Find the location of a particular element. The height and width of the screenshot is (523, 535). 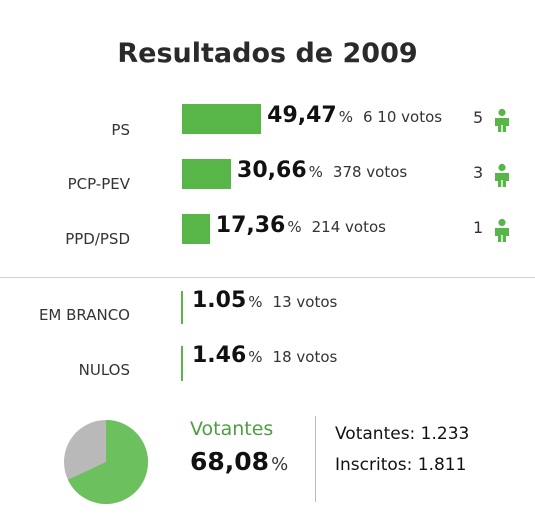

party-row-pcp-pev: PCP-PEV 30,66 % 378 votos 3 is located at coordinates (267, 178).